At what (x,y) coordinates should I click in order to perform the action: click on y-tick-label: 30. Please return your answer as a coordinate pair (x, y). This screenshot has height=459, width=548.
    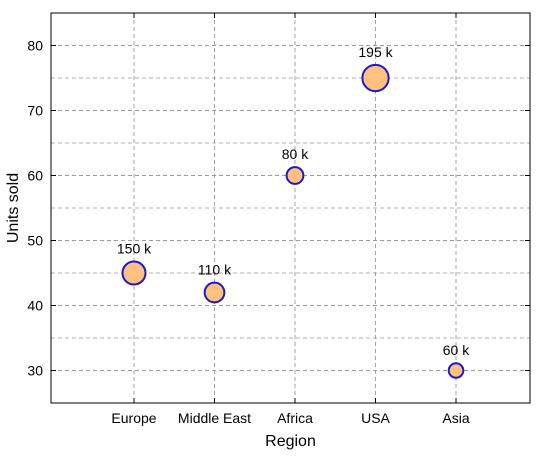
    Looking at the image, I should click on (35, 371).